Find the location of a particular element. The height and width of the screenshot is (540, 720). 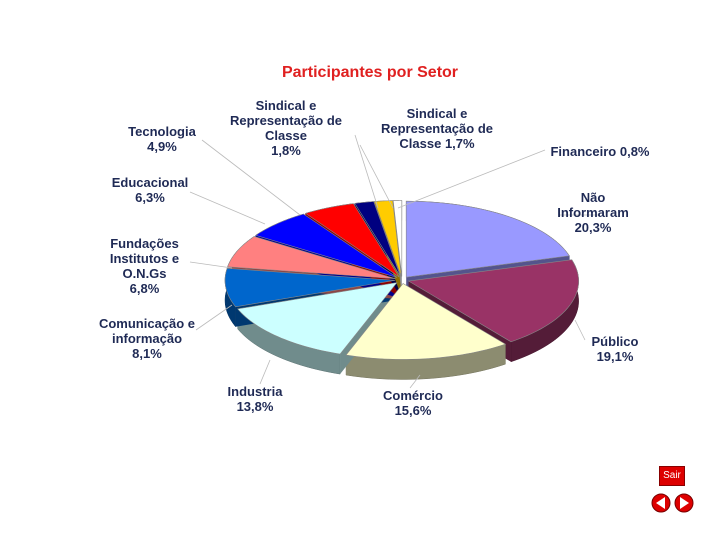

exit-button: Sair is located at coordinates (672, 476).